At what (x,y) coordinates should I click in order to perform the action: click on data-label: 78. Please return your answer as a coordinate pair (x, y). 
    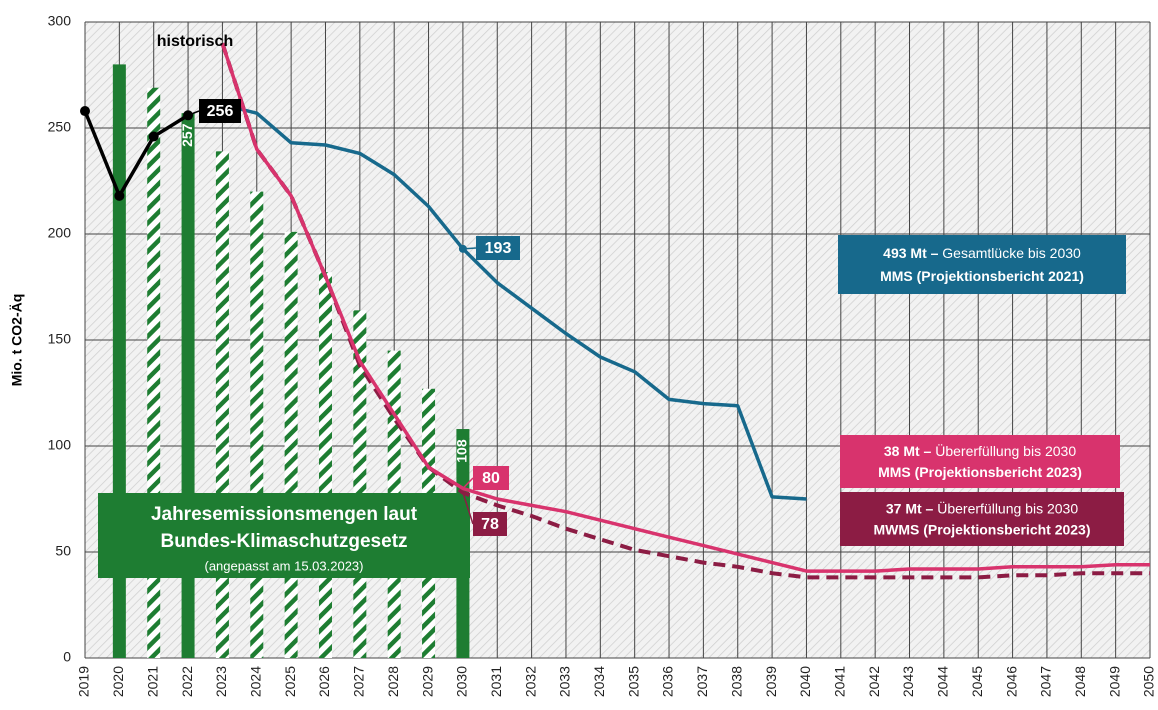
    Looking at the image, I should click on (490, 524).